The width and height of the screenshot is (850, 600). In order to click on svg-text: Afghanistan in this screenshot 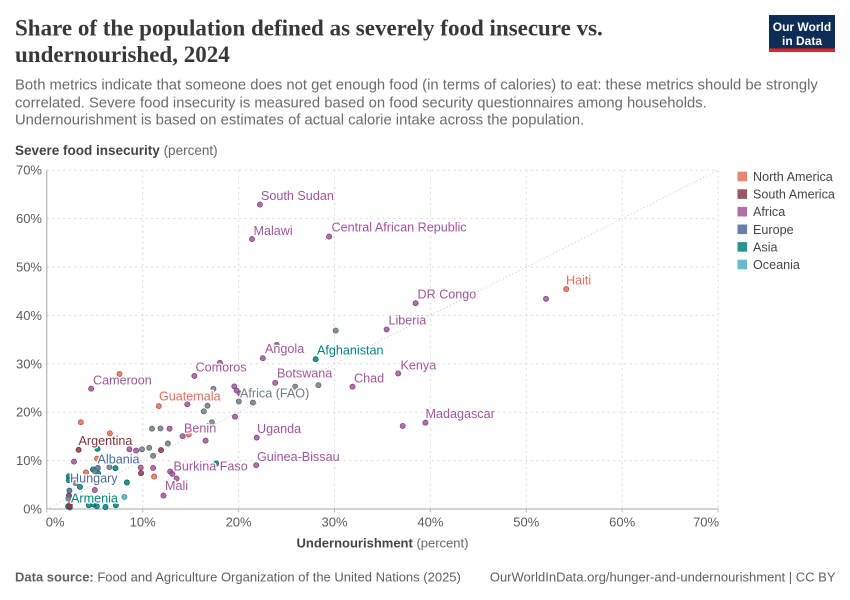, I will do `click(350, 351)`.